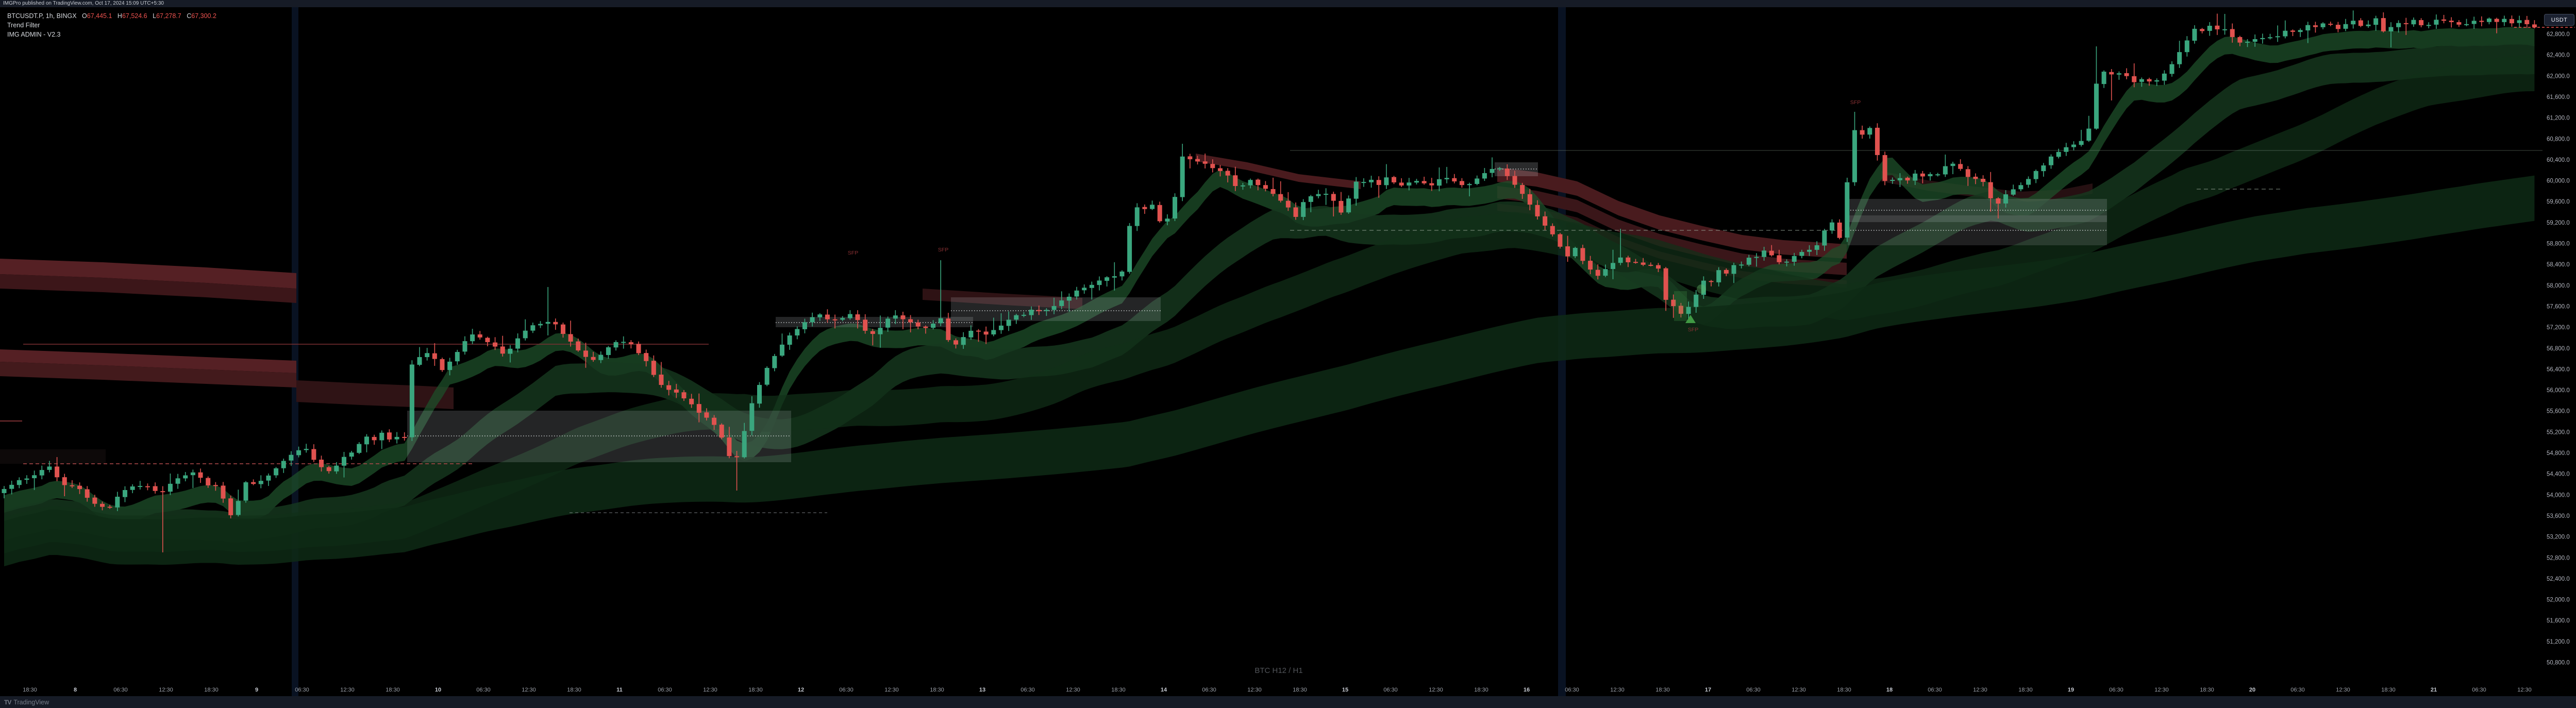 The image size is (2576, 708). What do you see at coordinates (2558, 286) in the screenshot?
I see `price-tick-label: 58,000.0` at bounding box center [2558, 286].